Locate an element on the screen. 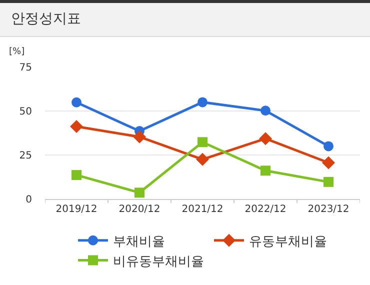 This screenshot has height=285, width=370. y-axis-title: [%] is located at coordinates (17, 52).